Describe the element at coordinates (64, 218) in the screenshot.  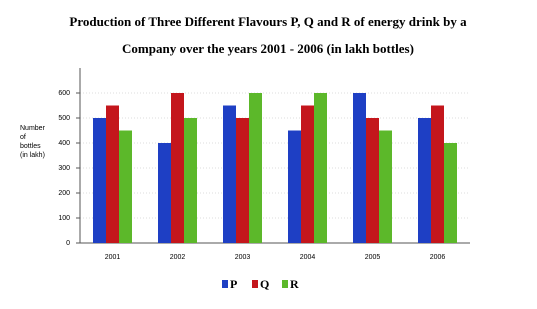
I see `y-tick-label: 100` at that location.